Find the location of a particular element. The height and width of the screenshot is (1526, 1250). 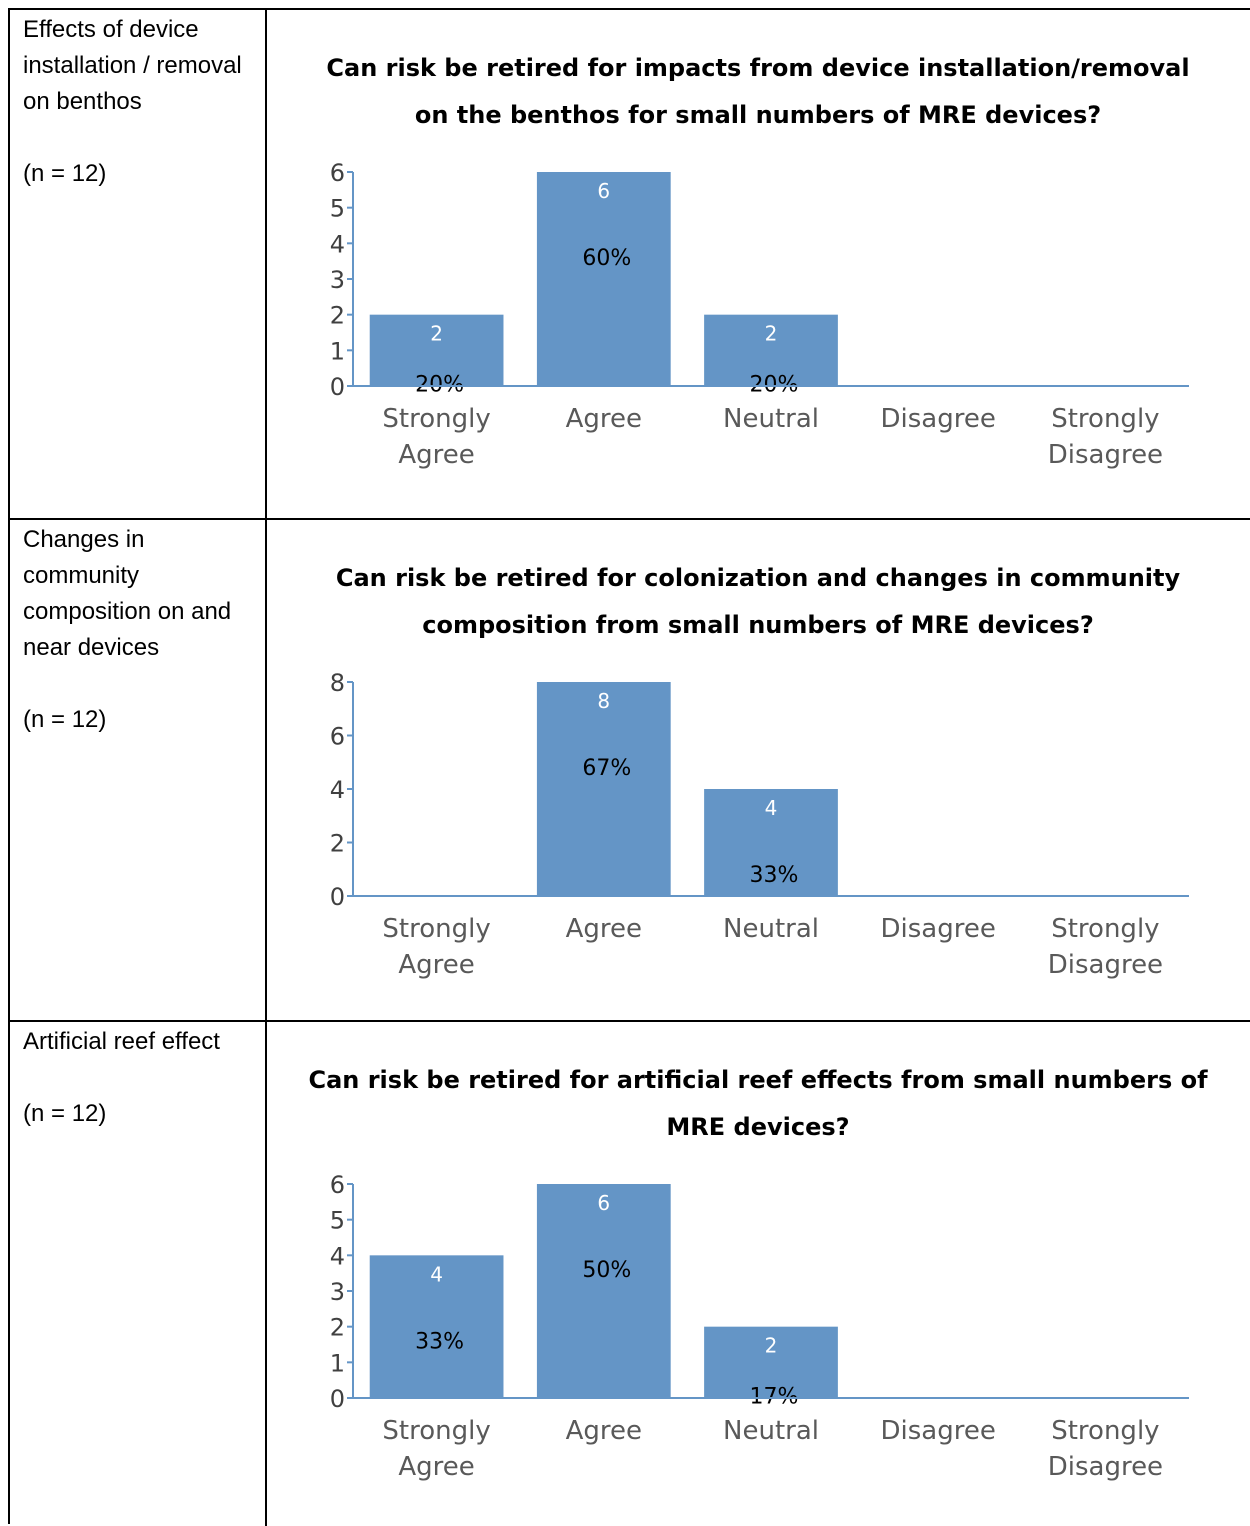

row-label: Artificial reef effect is located at coordinates (121, 1041).